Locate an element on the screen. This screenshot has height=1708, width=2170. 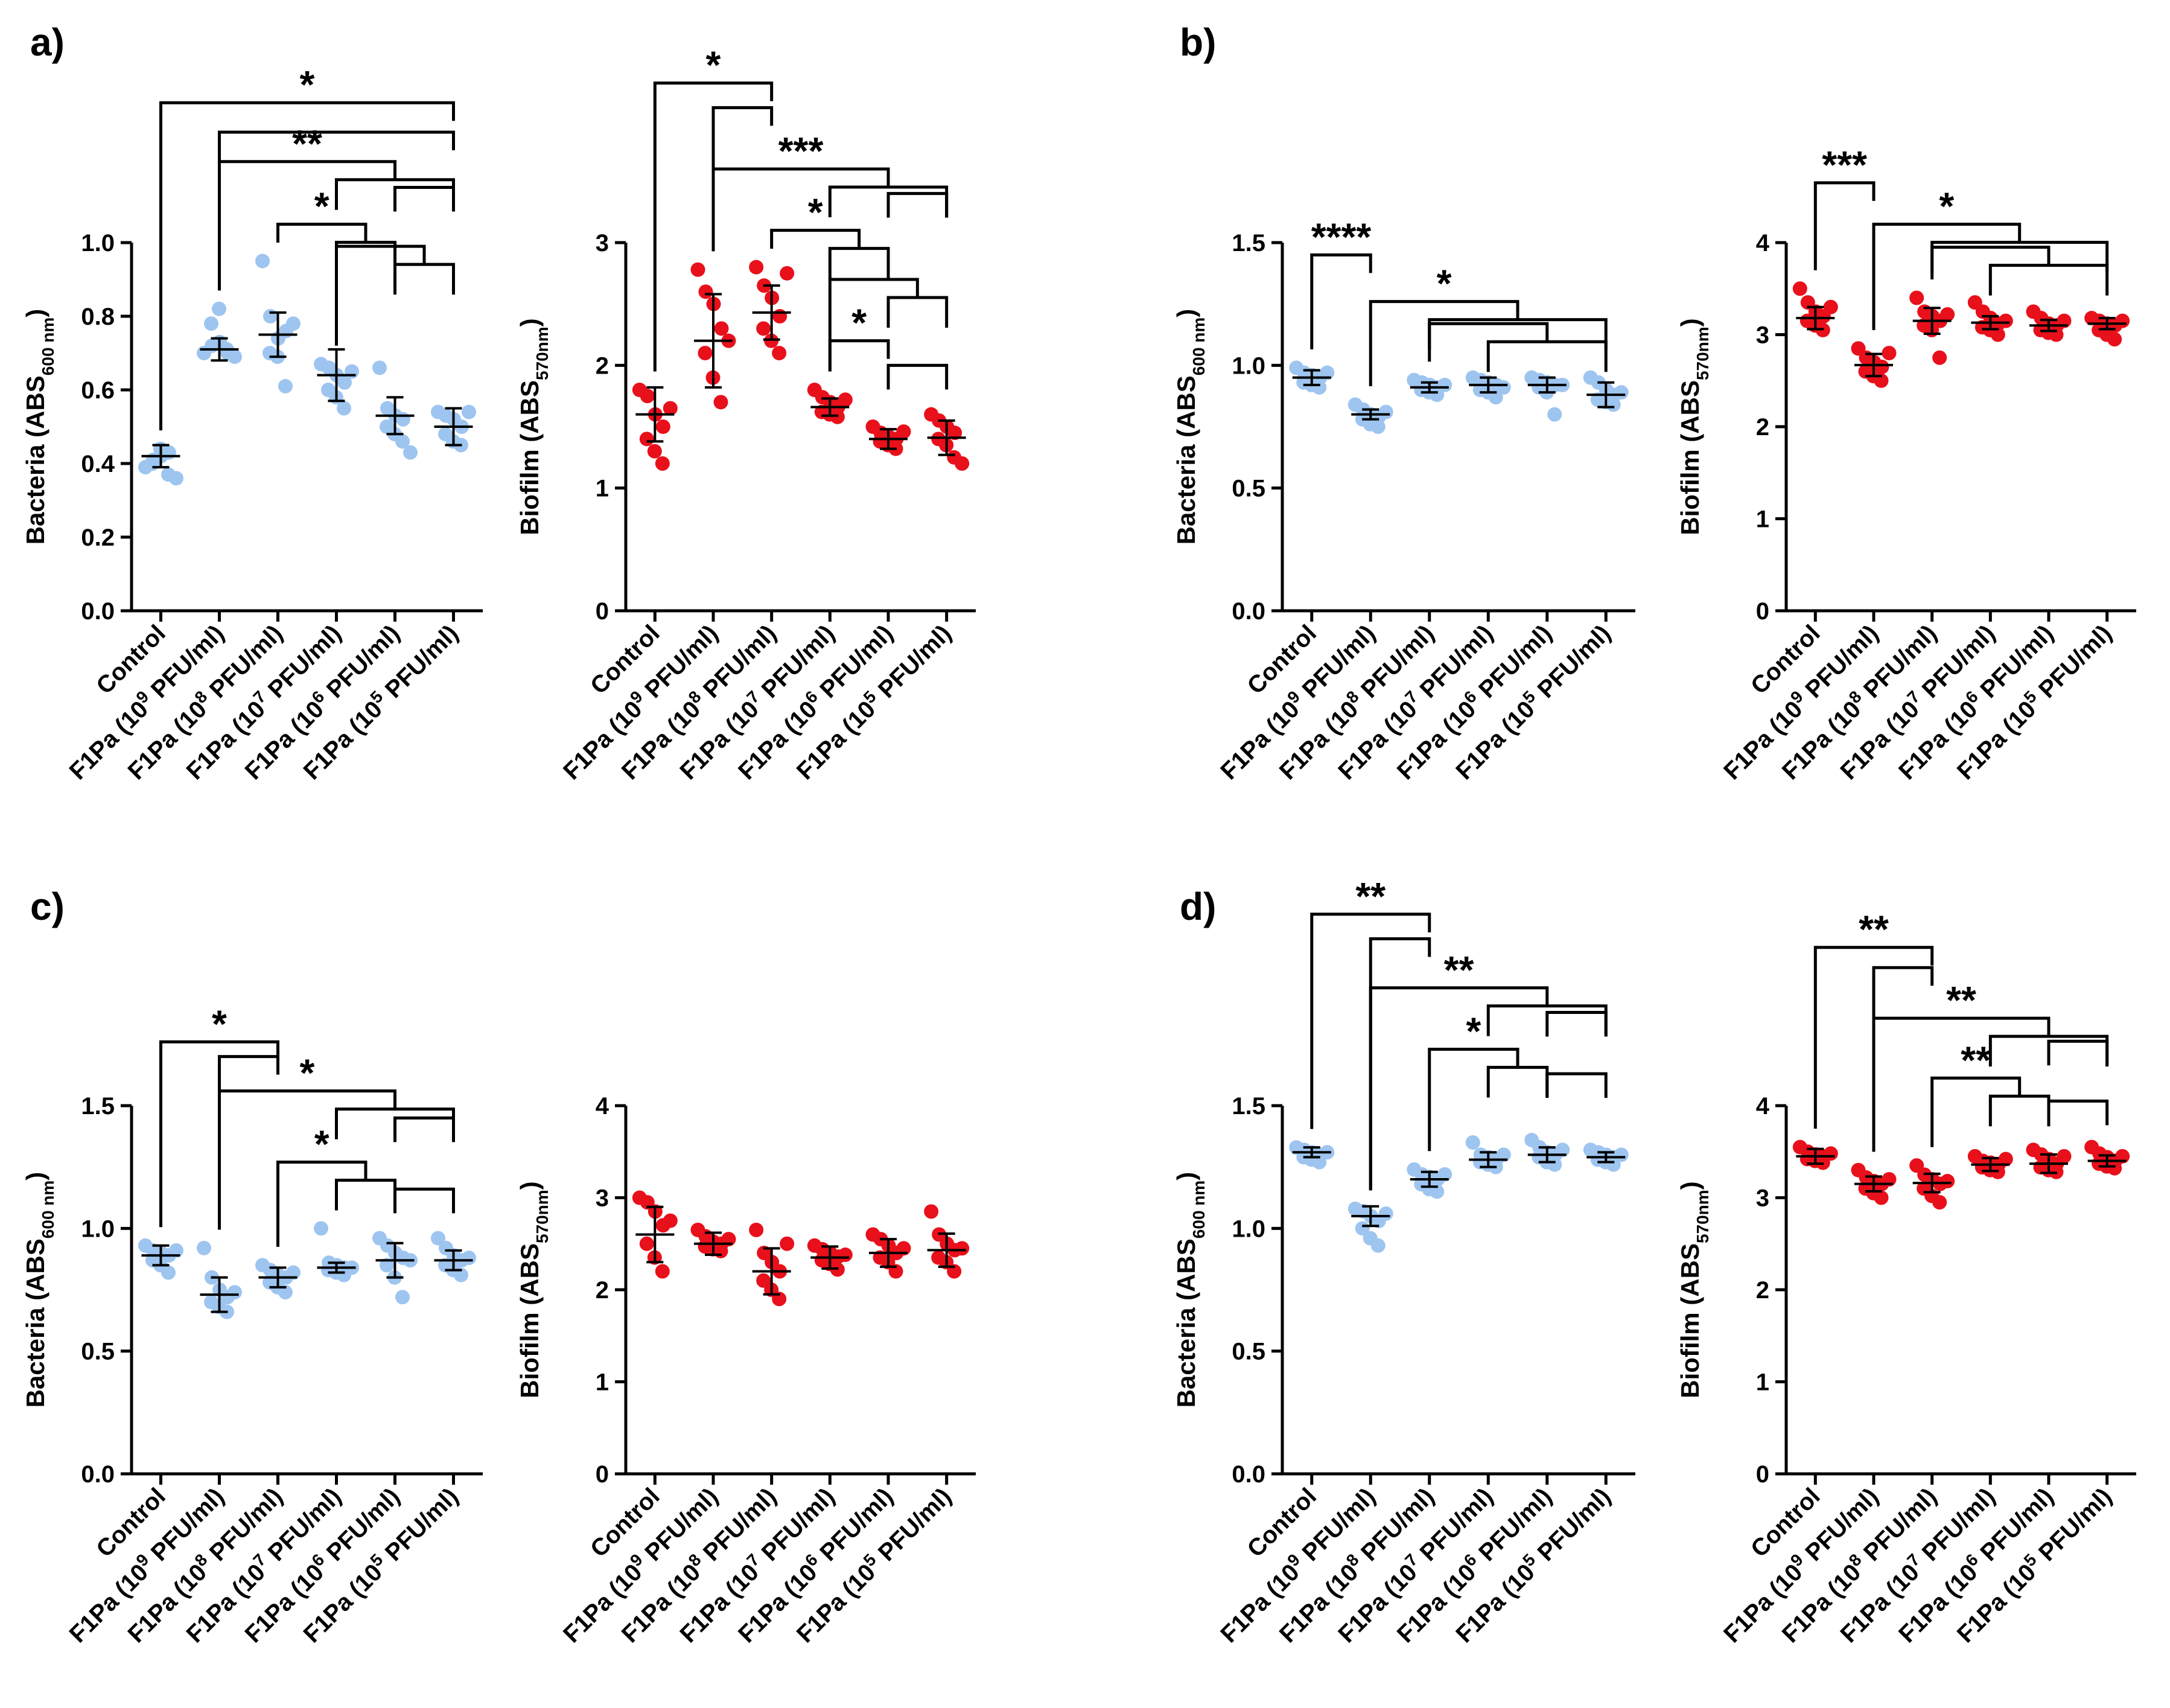
y-tick-label: 4 is located at coordinates (1763, 1106).